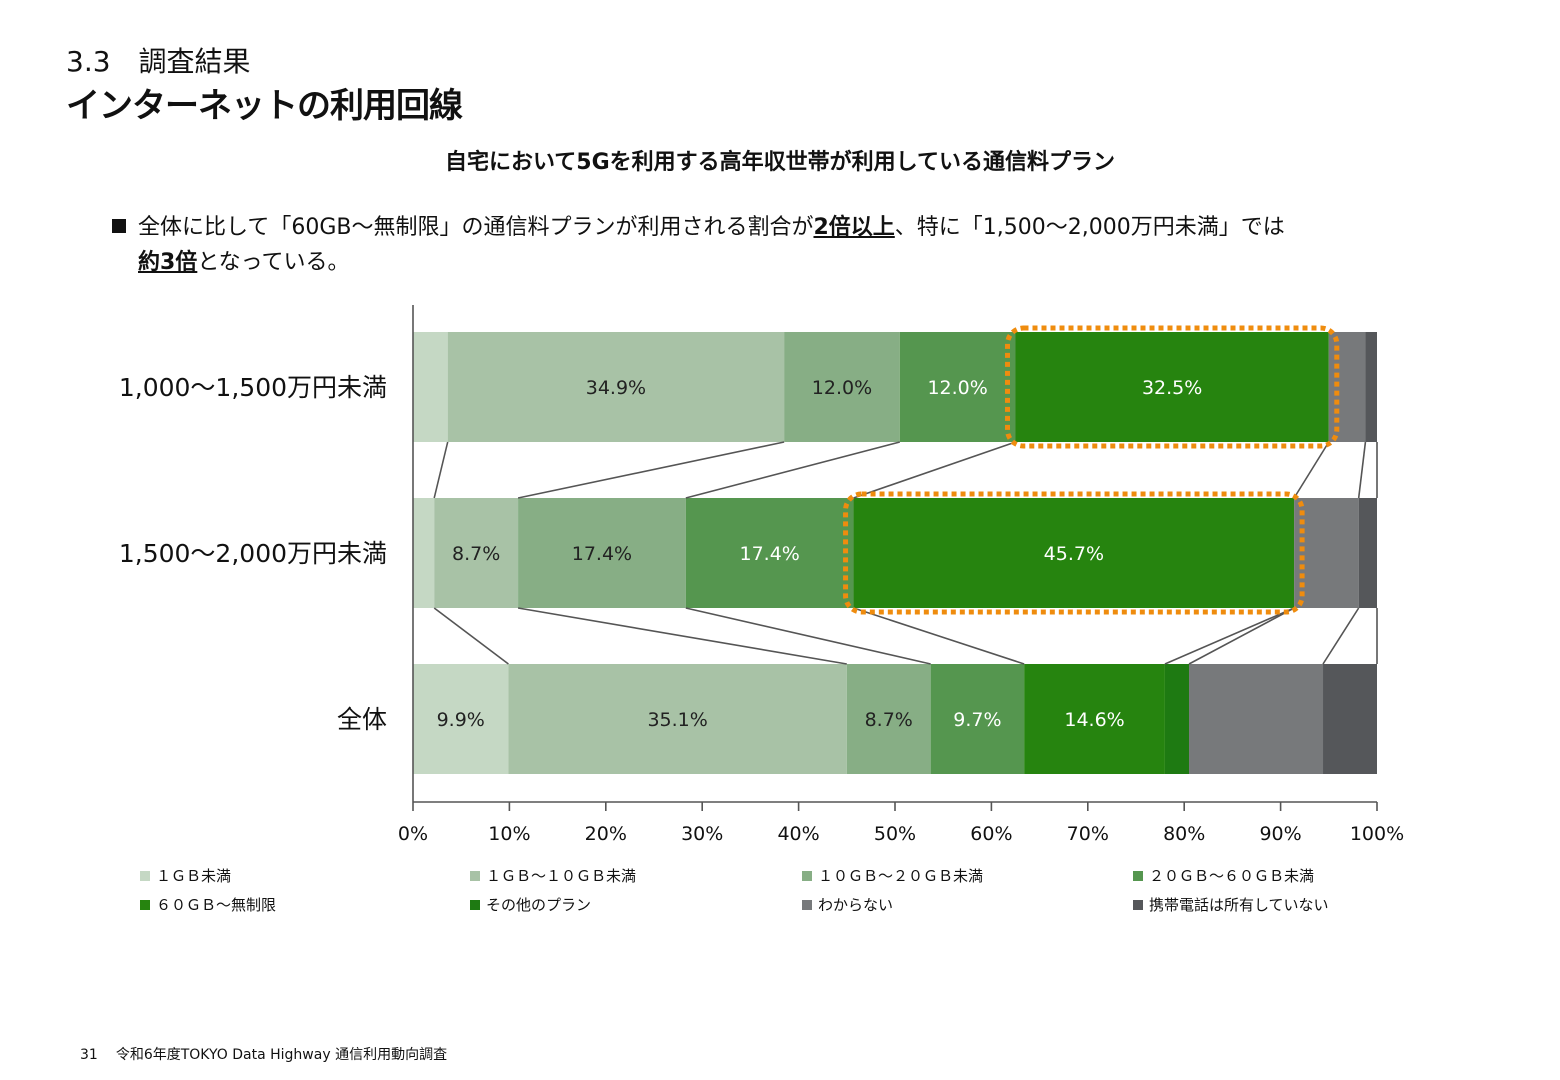  What do you see at coordinates (1184, 834) in the screenshot?
I see `x-tick-label: 80%` at bounding box center [1184, 834].